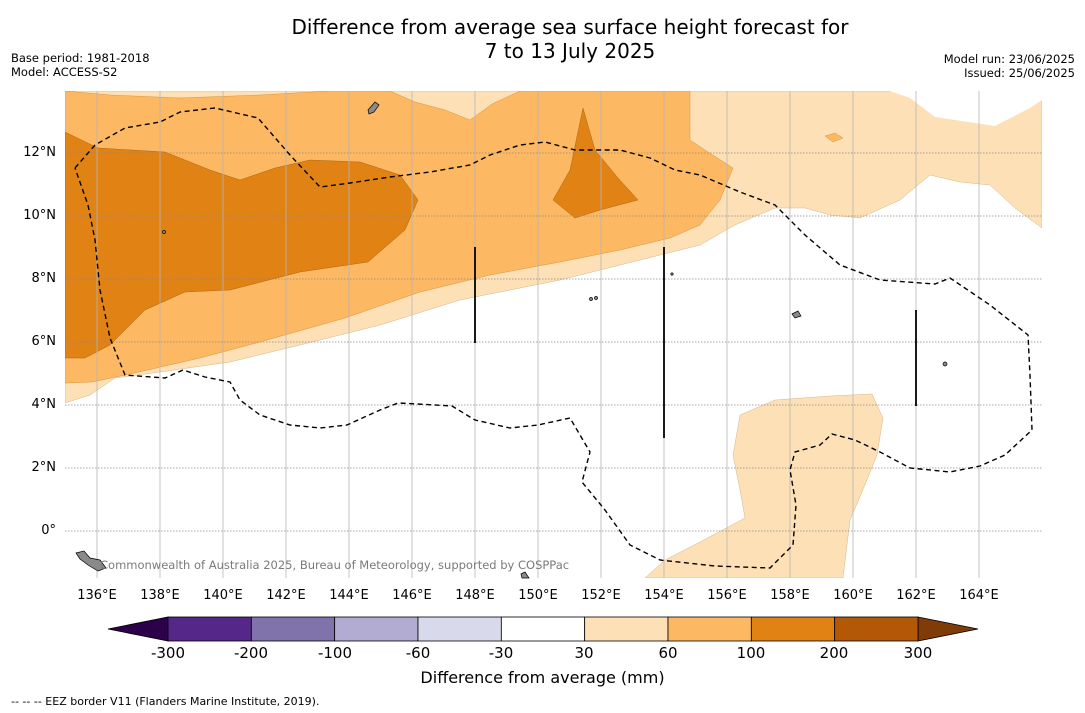 The image size is (1085, 713). I want to click on lat-label: 6°N, so click(44, 341).